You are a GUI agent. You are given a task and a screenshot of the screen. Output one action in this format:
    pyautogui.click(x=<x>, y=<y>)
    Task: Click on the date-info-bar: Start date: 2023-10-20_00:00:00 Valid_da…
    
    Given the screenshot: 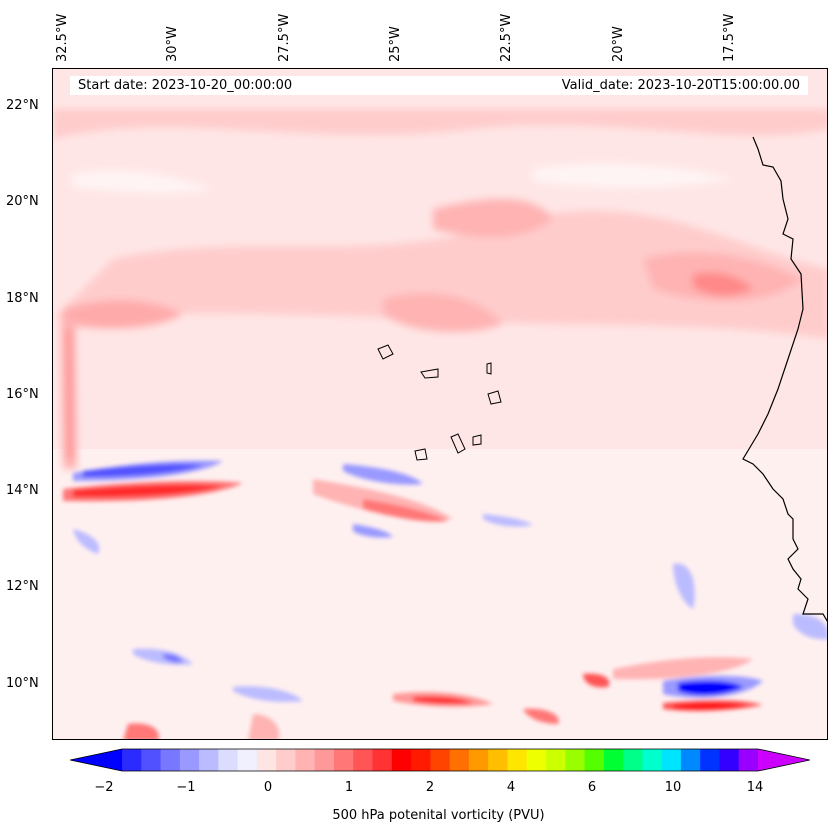 What is the action you would take?
    pyautogui.click(x=439, y=85)
    